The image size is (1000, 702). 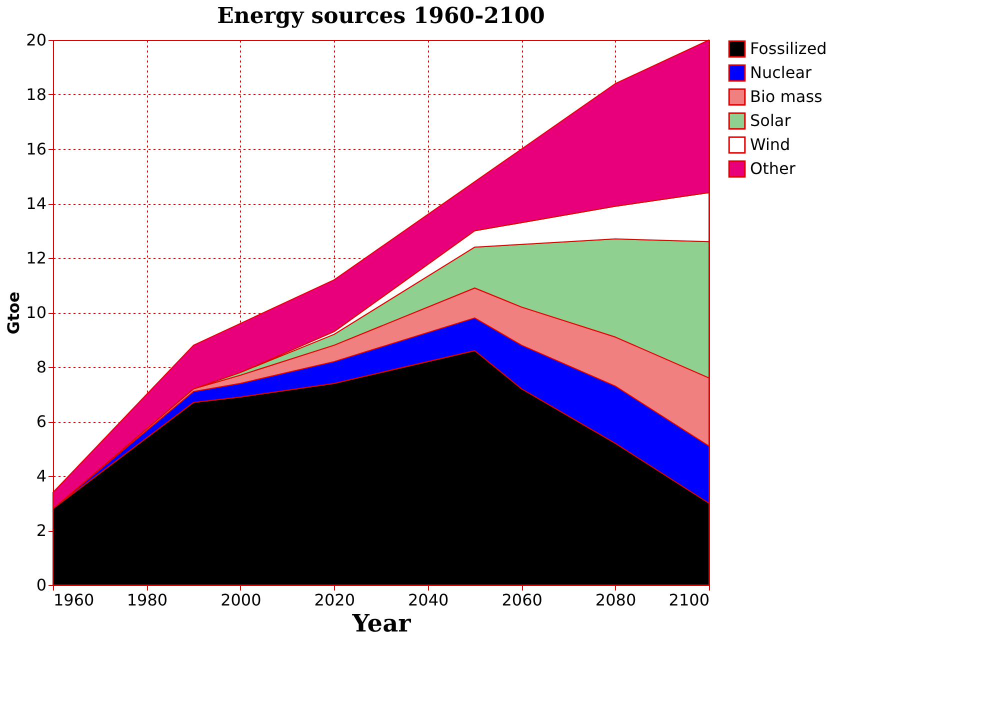 I want to click on x-tick-label: 2000, so click(x=241, y=600).